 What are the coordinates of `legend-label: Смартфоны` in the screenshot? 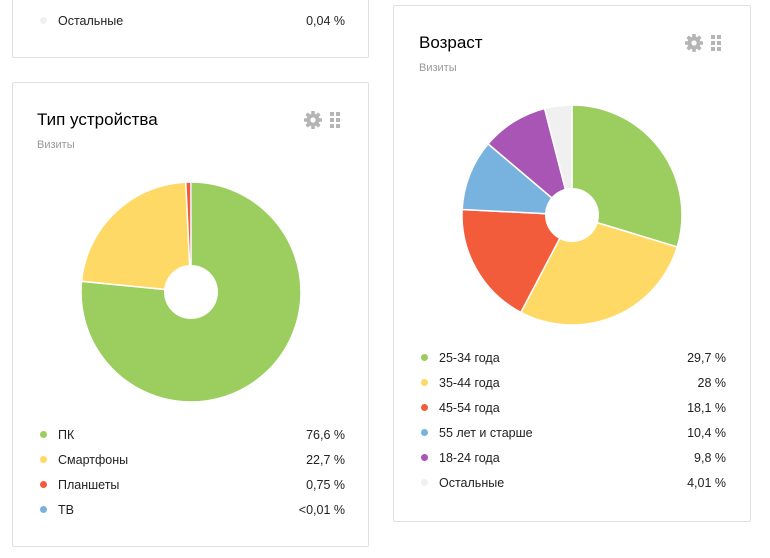 It's located at (93, 459).